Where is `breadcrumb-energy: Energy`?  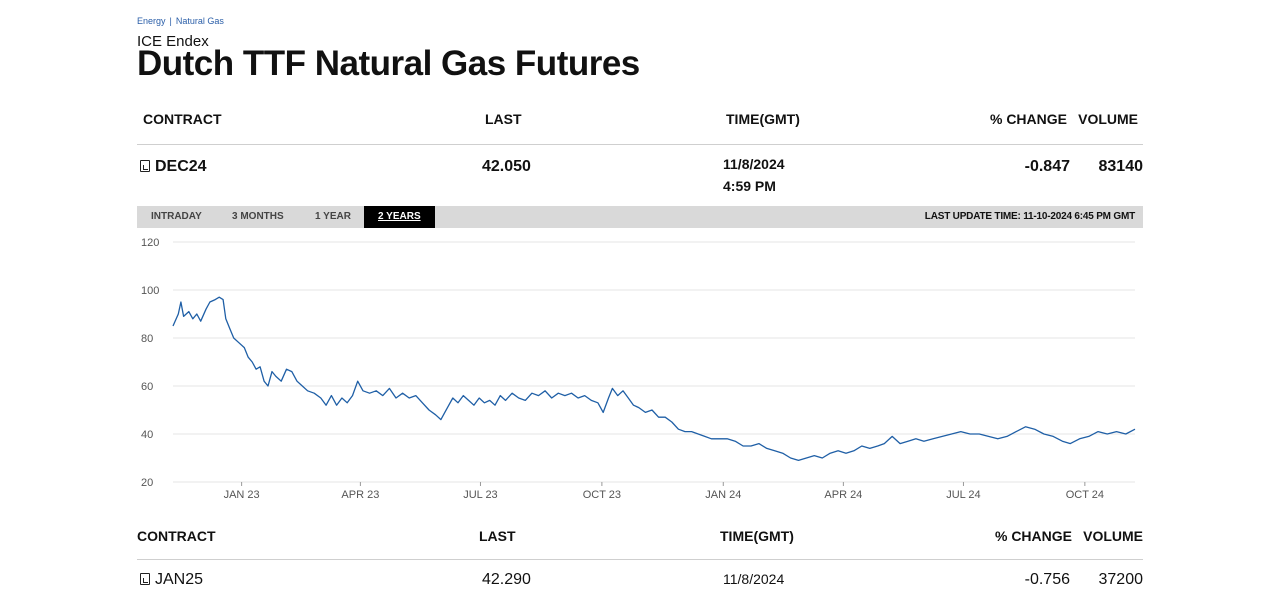
breadcrumb-energy: Energy is located at coordinates (151, 21).